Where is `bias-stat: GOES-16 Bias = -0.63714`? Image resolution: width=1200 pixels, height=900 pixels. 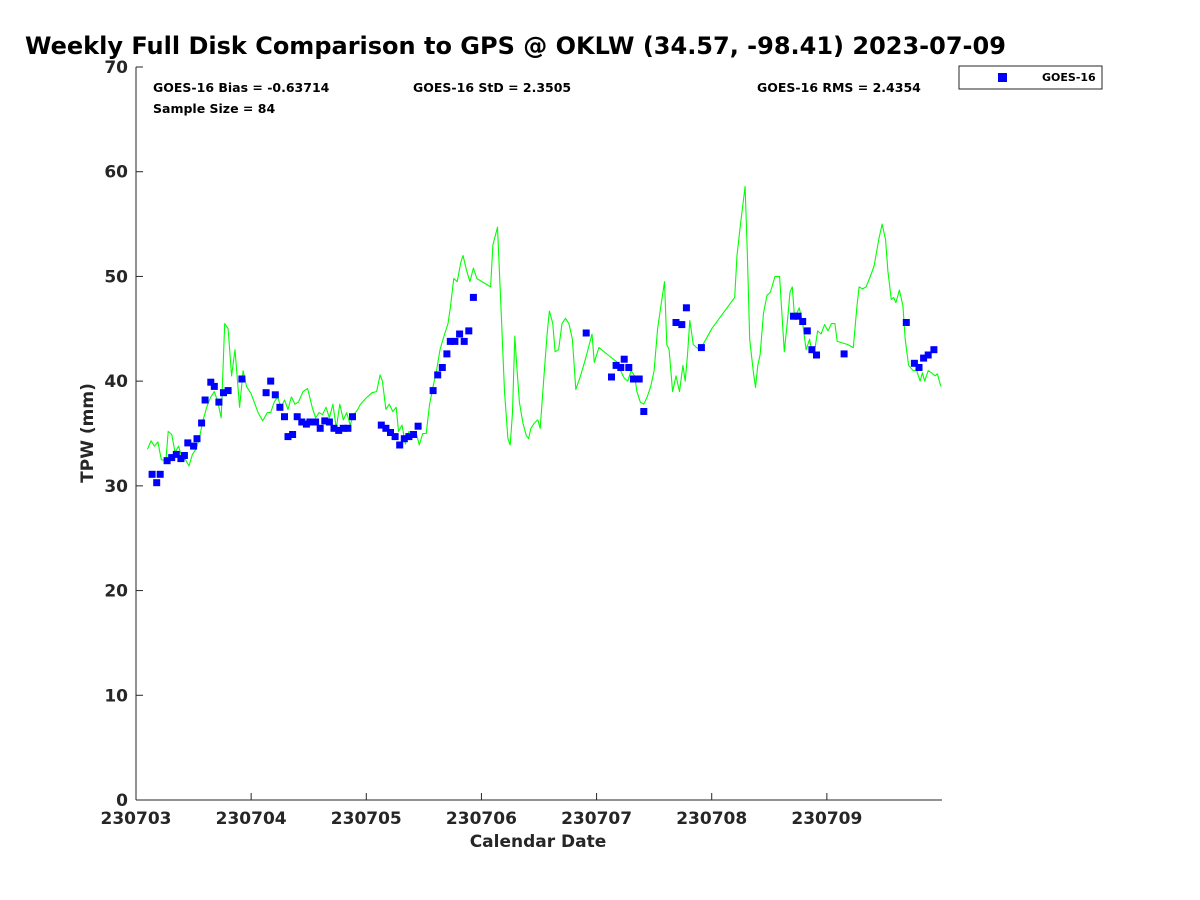
bias-stat: GOES-16 Bias = -0.63714 is located at coordinates (241, 87).